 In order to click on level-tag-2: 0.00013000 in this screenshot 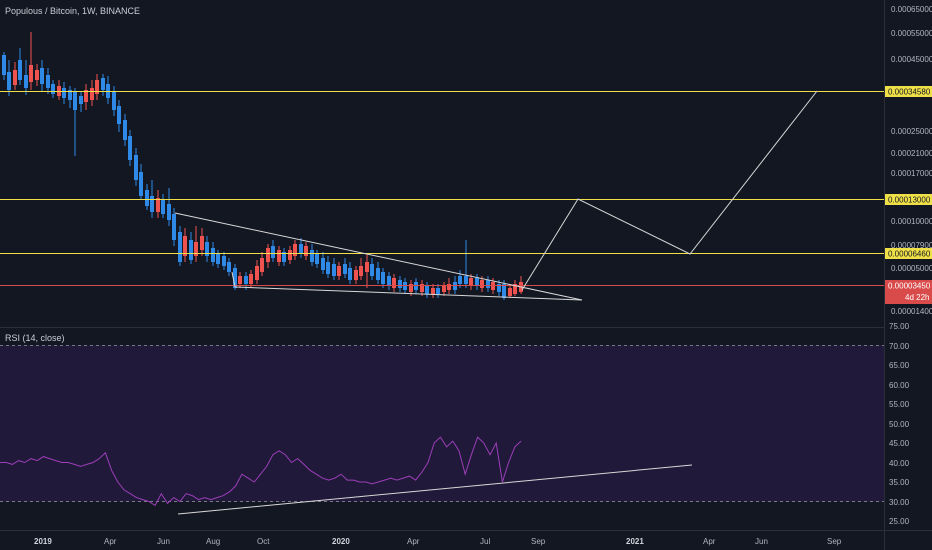, I will do `click(908, 199)`.